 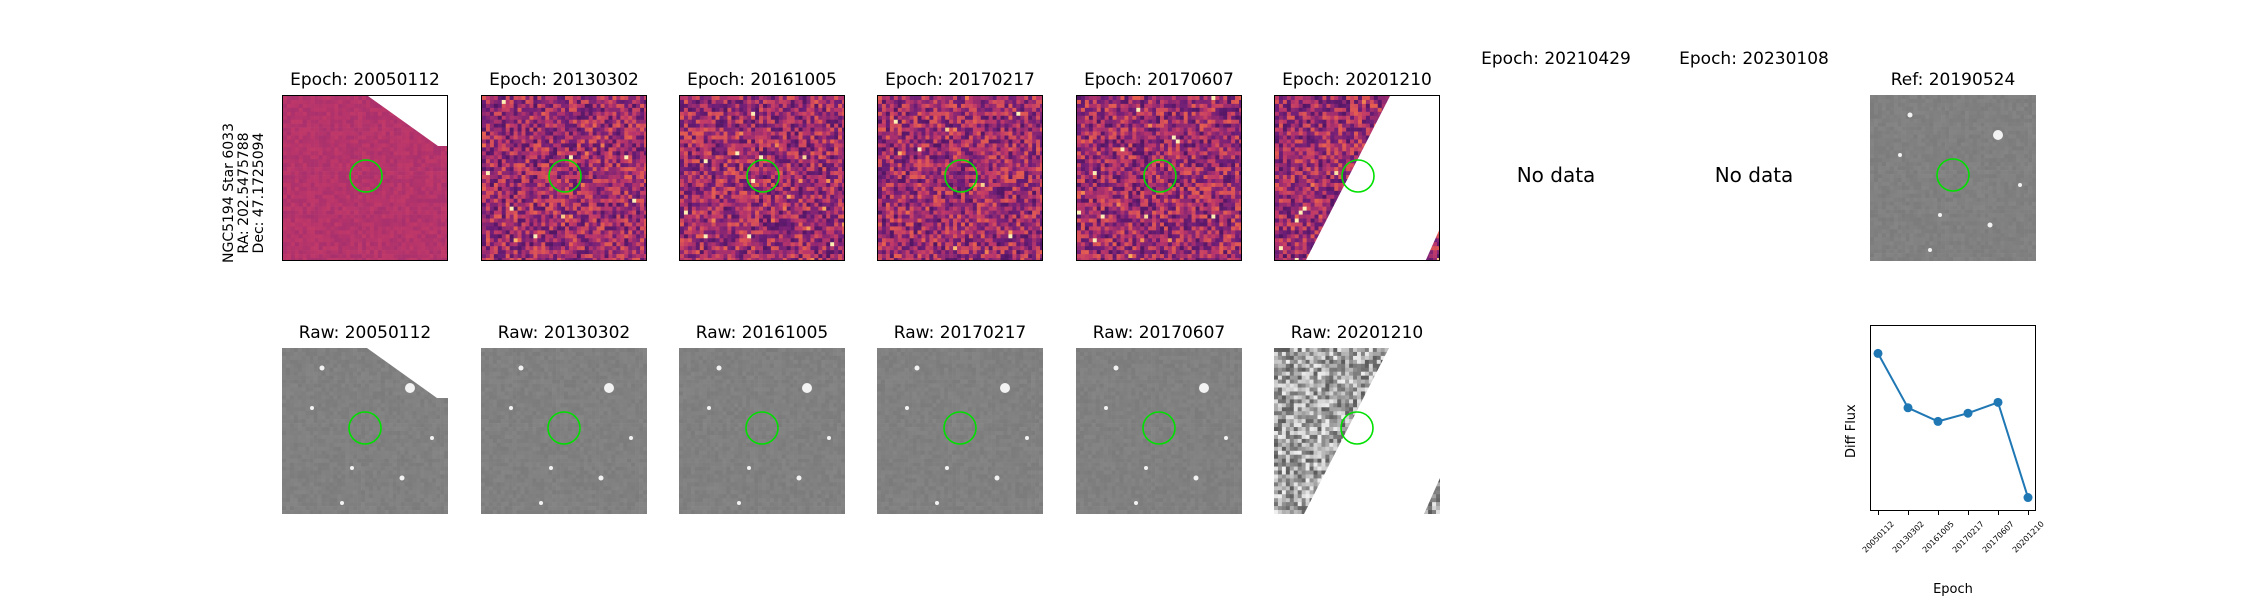 I want to click on lc-xtick-label-6: 20201210, so click(x=2028, y=536).